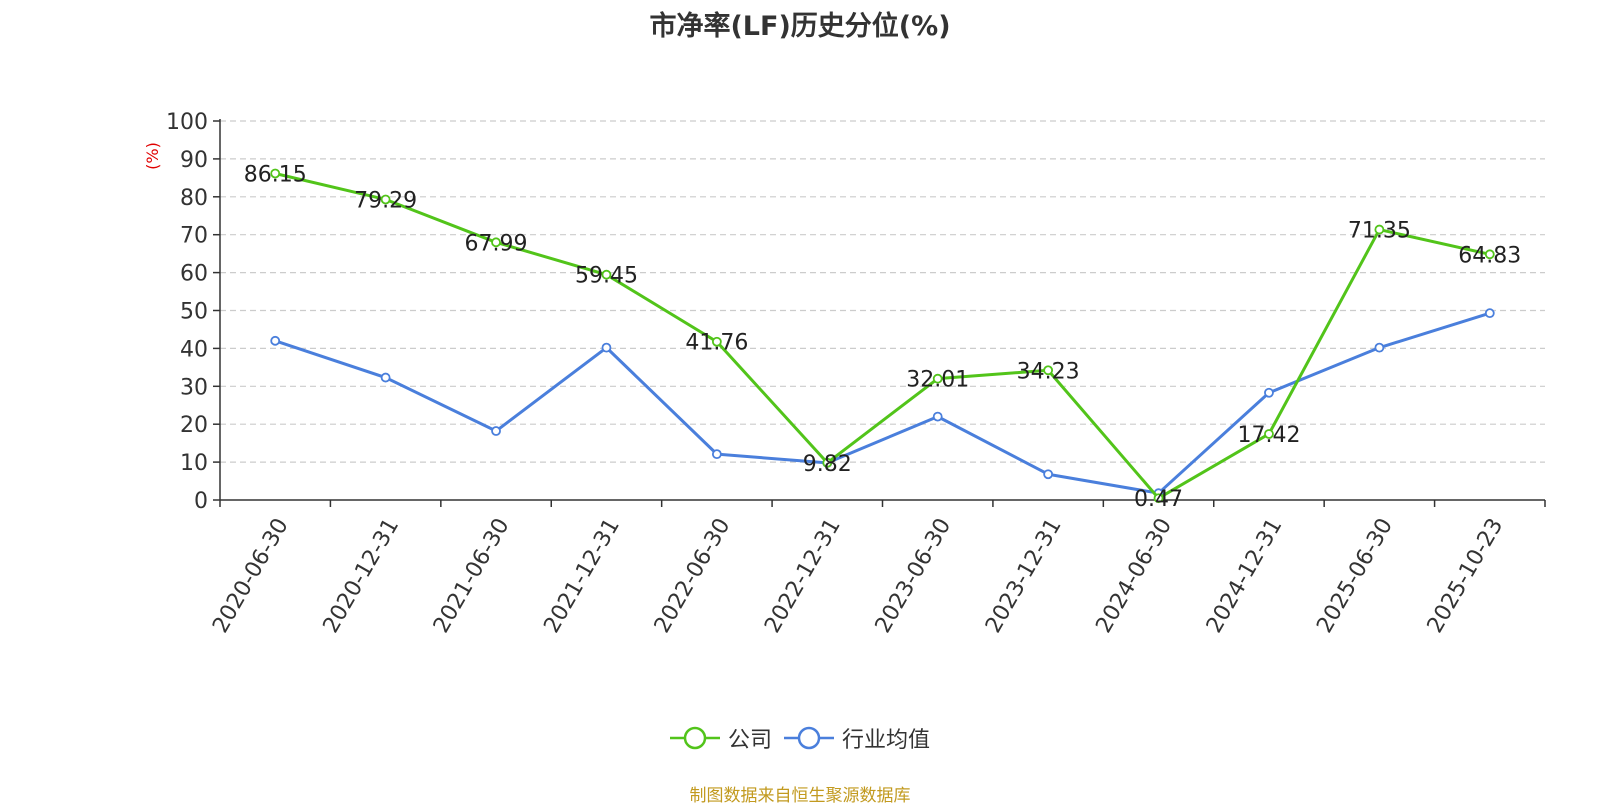  I want to click on data-label: 17.42, so click(1268, 435).